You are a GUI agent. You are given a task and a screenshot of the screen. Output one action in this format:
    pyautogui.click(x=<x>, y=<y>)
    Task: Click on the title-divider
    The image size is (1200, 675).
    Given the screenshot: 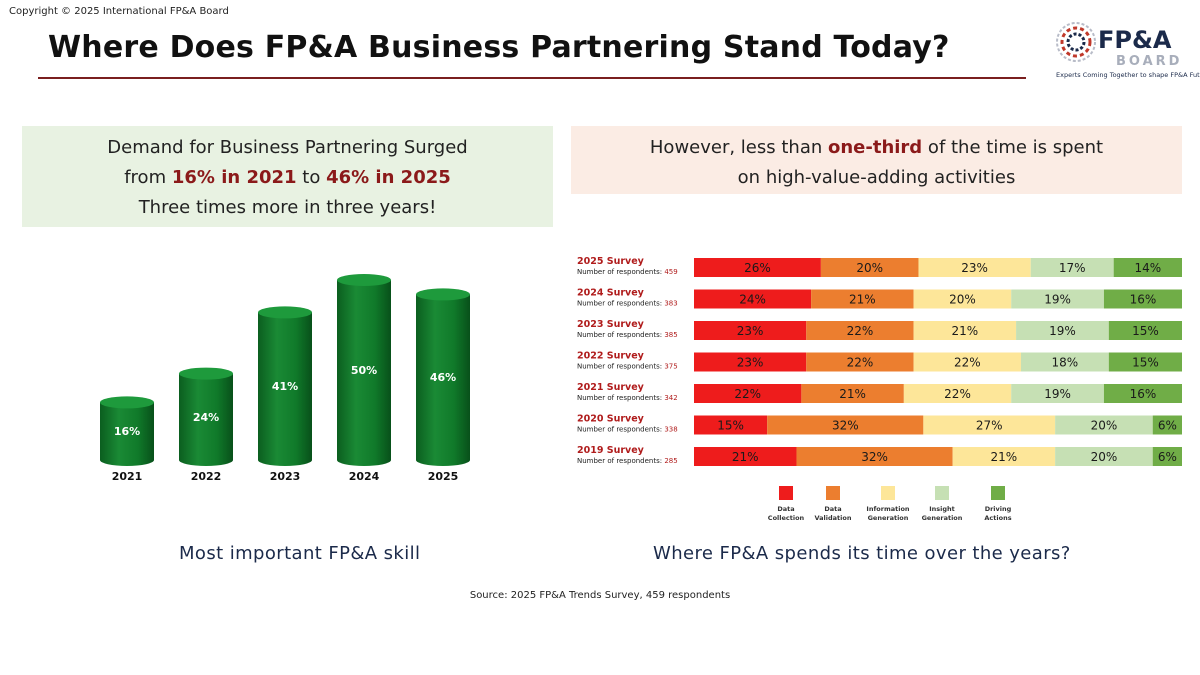 What is the action you would take?
    pyautogui.click(x=532, y=78)
    